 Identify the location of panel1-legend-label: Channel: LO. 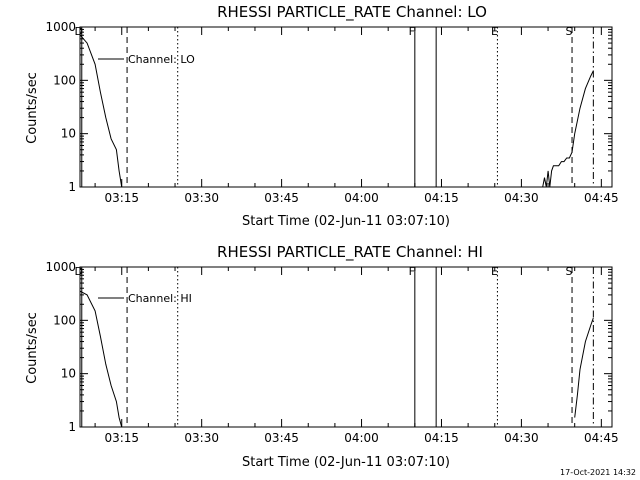
(161, 59).